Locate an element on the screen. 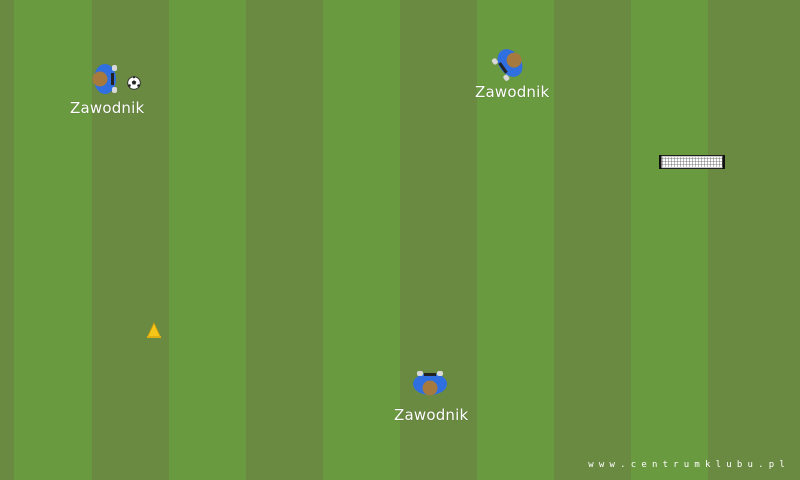  soccer-ball-icon is located at coordinates (134, 84).